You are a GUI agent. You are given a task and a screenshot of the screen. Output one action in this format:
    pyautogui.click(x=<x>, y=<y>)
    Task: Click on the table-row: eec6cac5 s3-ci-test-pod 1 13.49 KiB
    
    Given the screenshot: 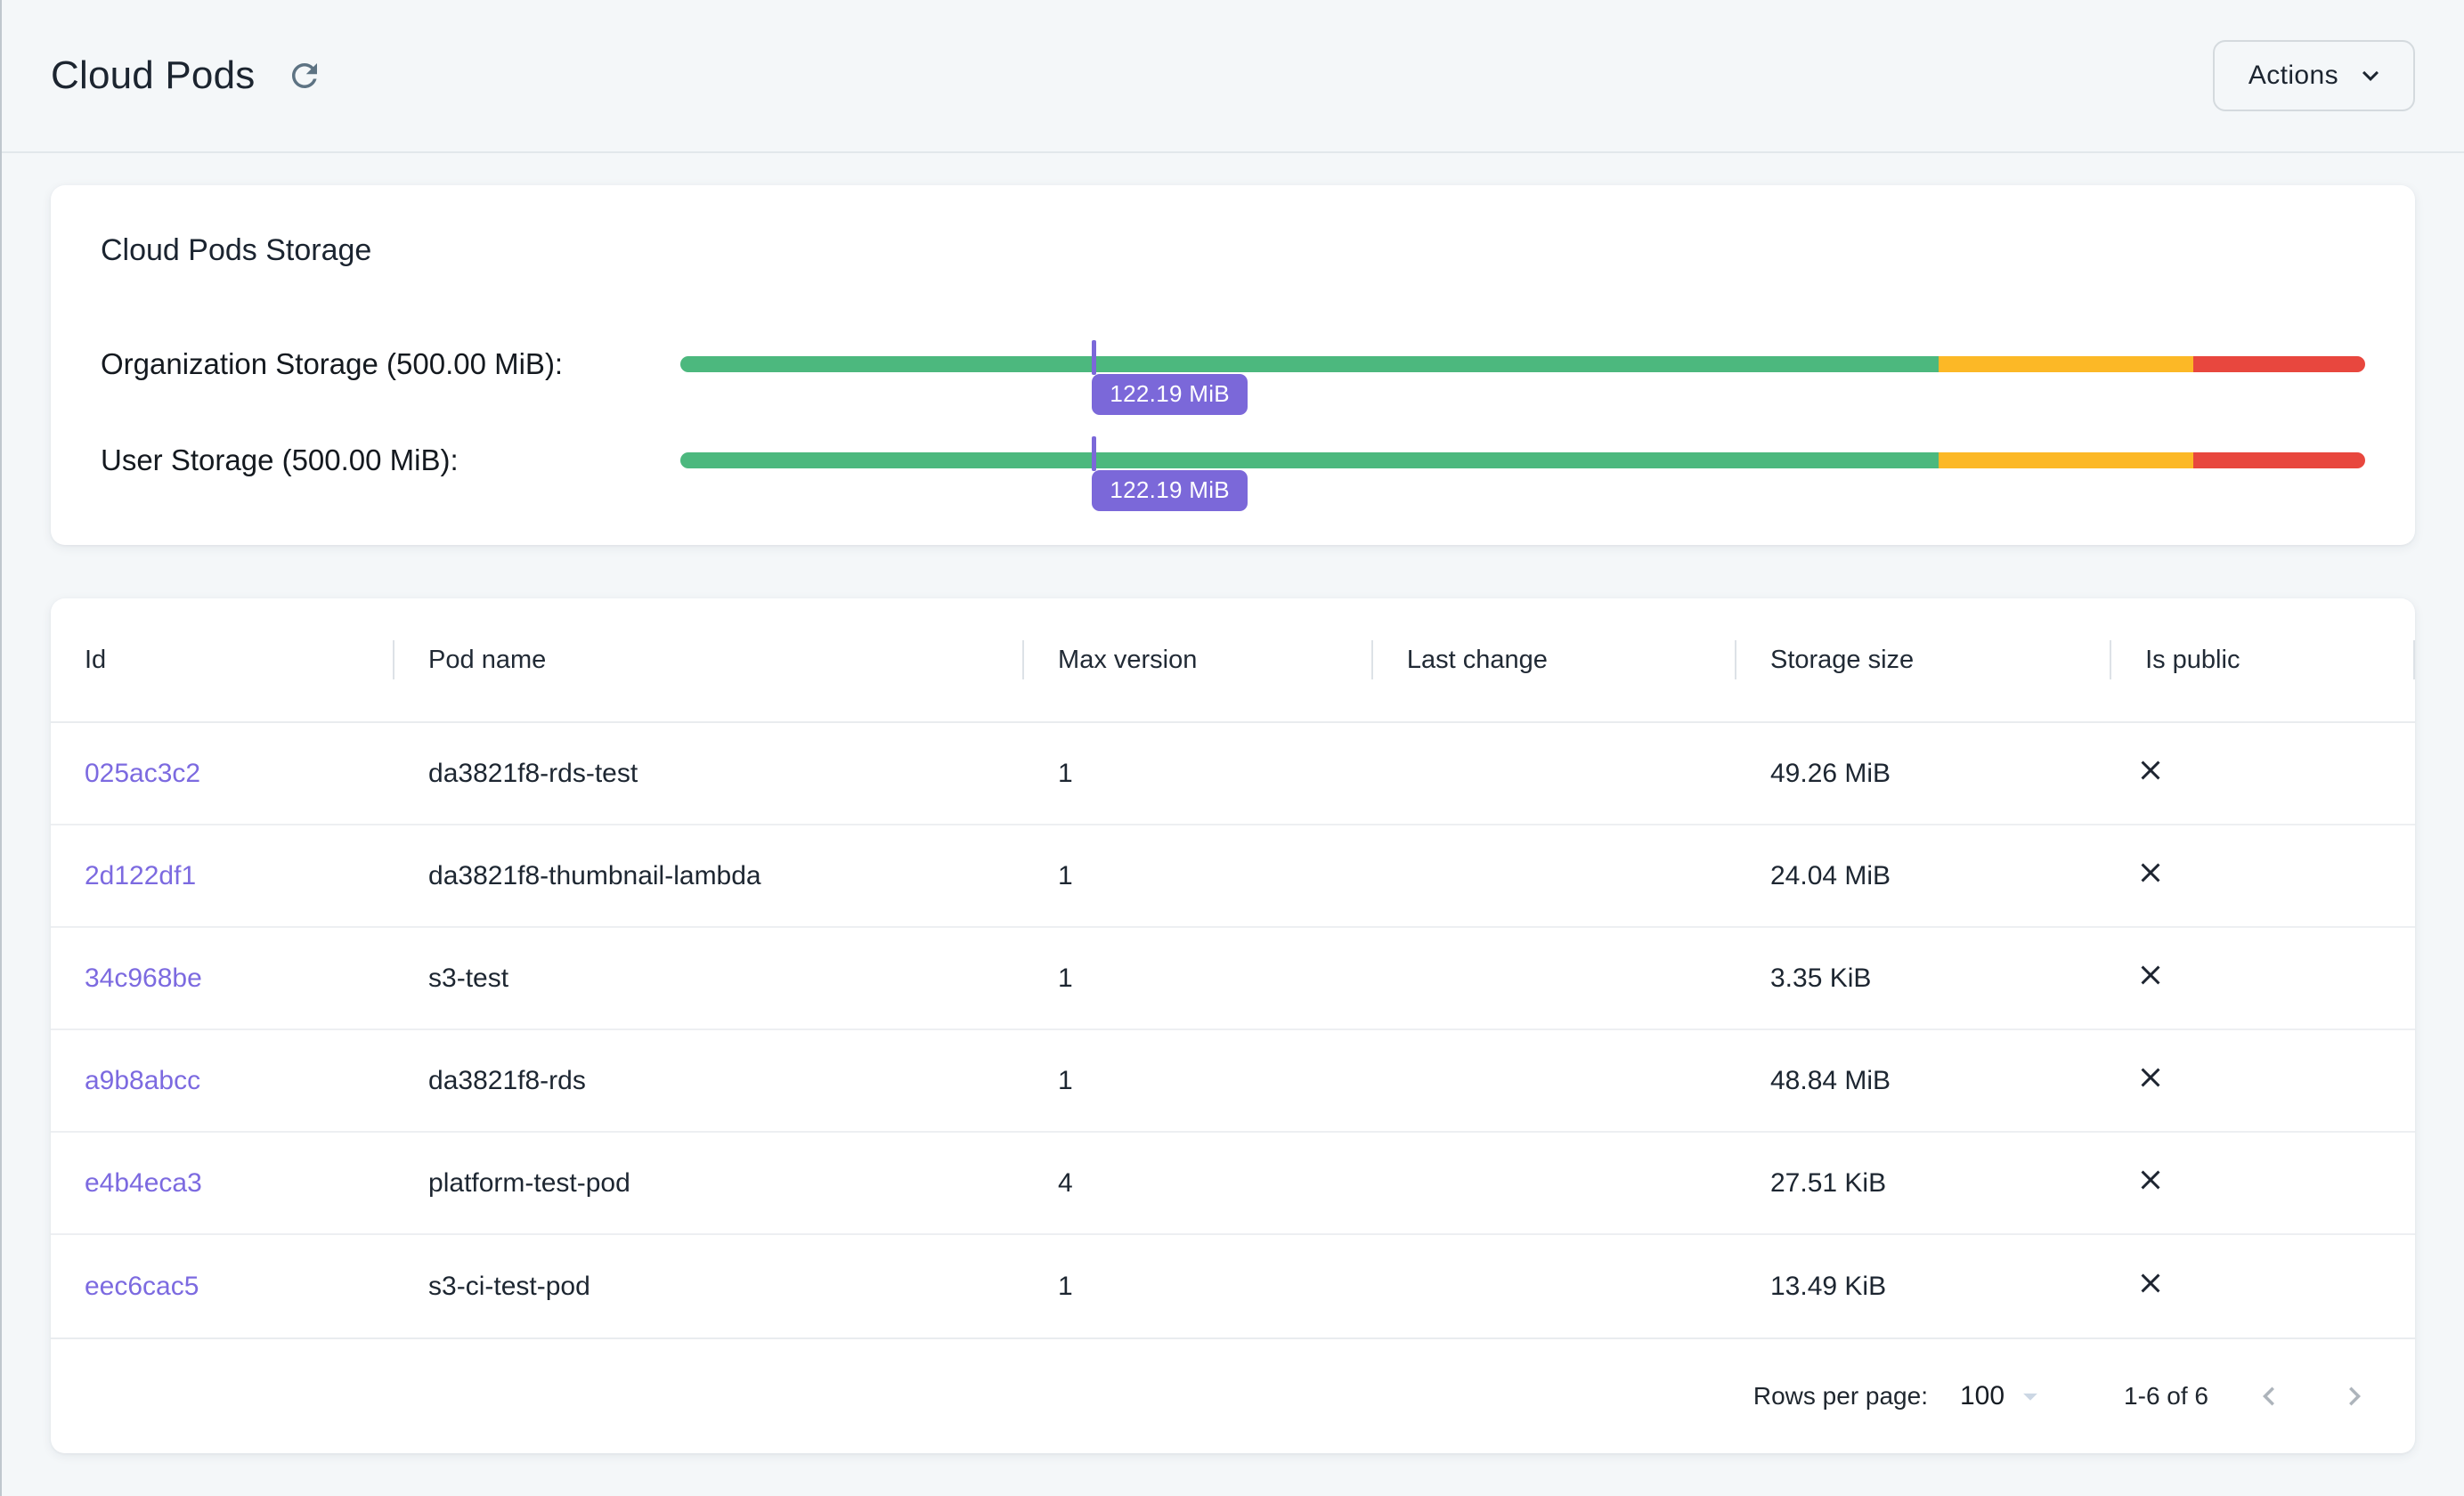 What is the action you would take?
    pyautogui.click(x=1233, y=1286)
    